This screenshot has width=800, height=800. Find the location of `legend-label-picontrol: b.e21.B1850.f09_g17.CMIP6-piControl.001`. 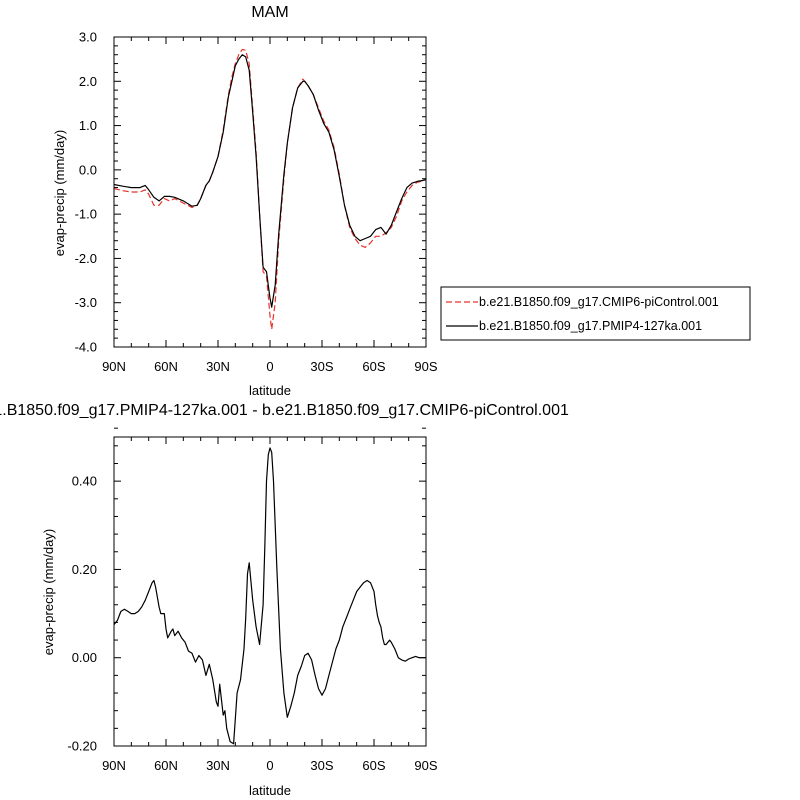

legend-label-picontrol: b.e21.B1850.f09_g17.CMIP6-piControl.001 is located at coordinates (599, 302).